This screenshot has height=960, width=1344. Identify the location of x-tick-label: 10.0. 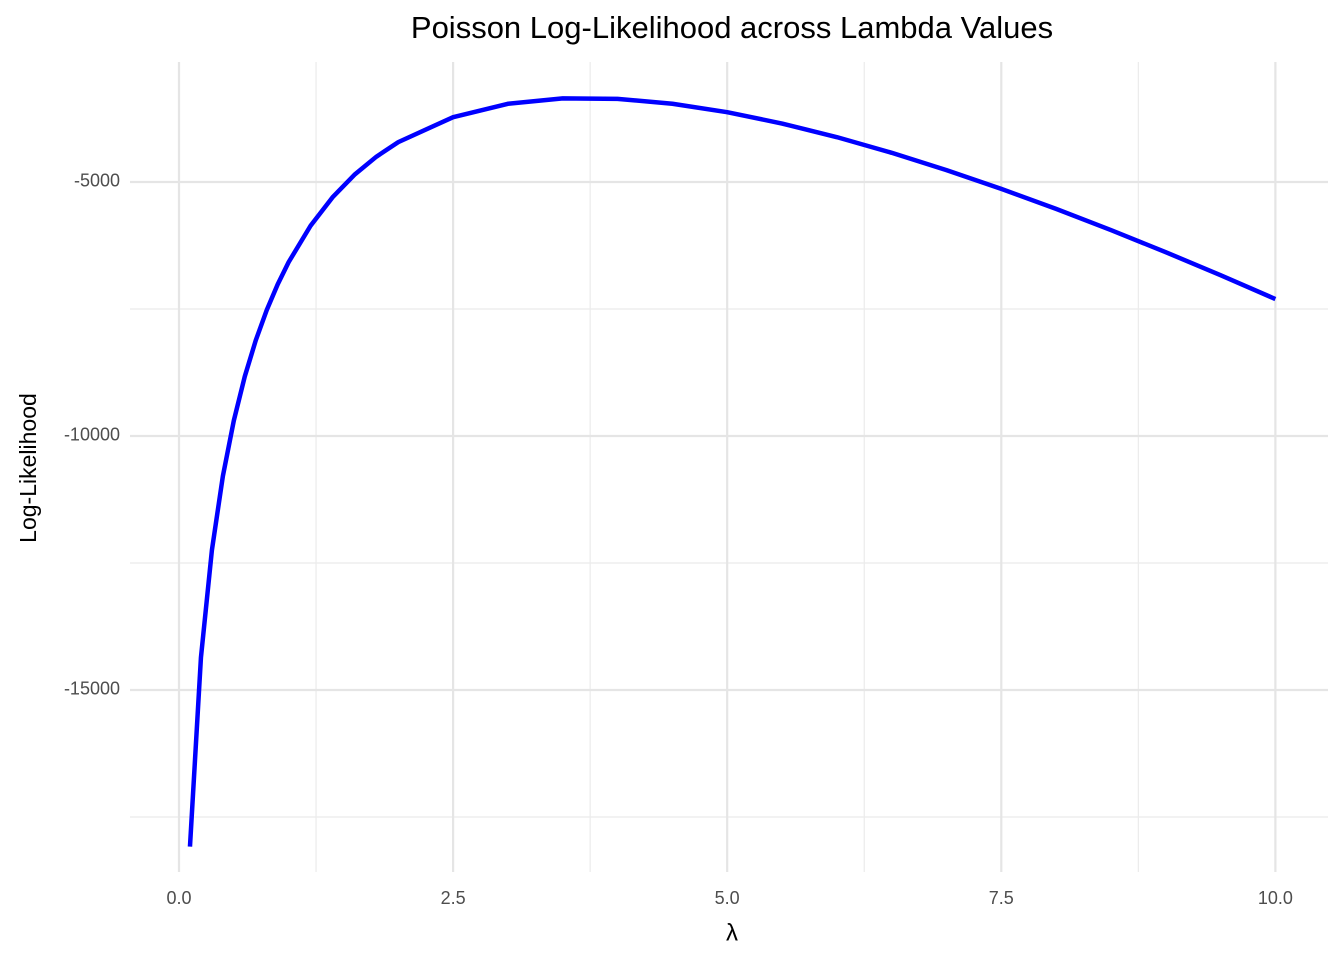
(1275, 898).